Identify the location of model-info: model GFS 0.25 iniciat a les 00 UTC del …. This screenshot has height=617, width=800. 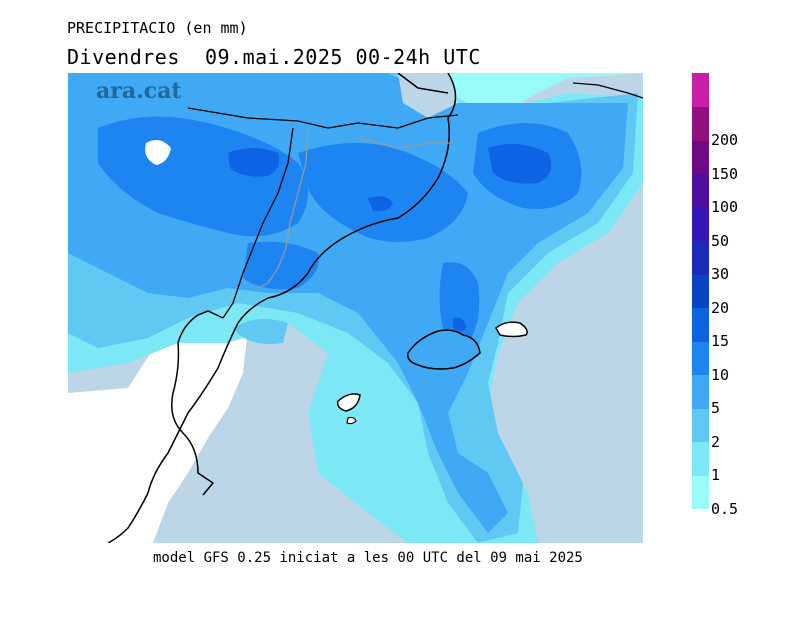
(368, 558).